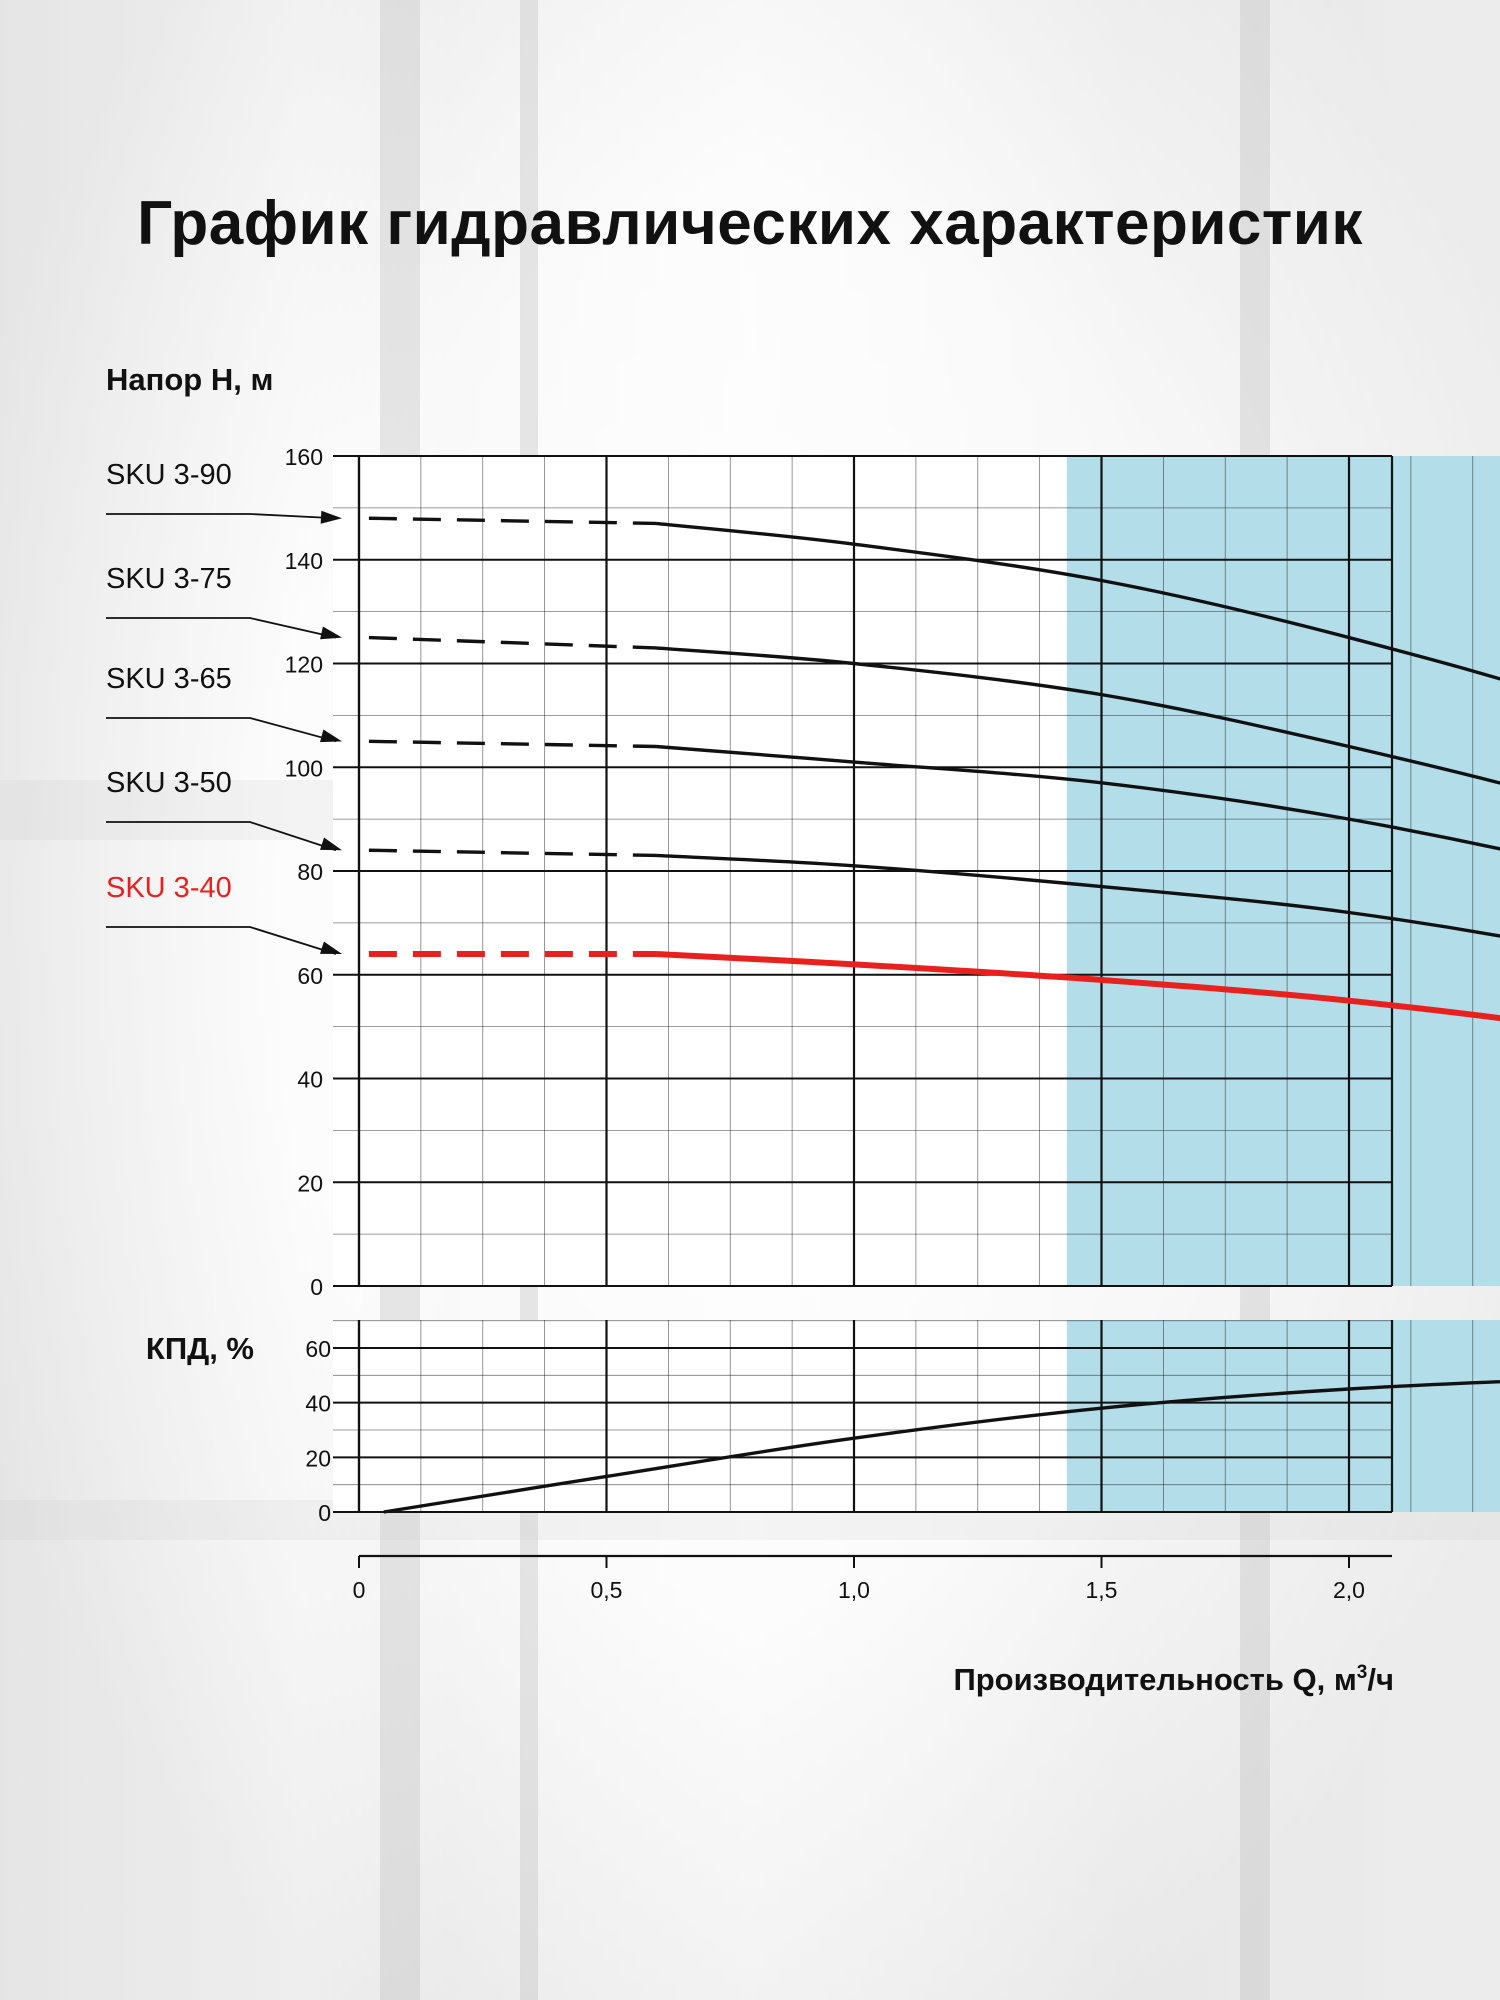  What do you see at coordinates (318, 1404) in the screenshot?
I see `efficiency-tick-label: 40` at bounding box center [318, 1404].